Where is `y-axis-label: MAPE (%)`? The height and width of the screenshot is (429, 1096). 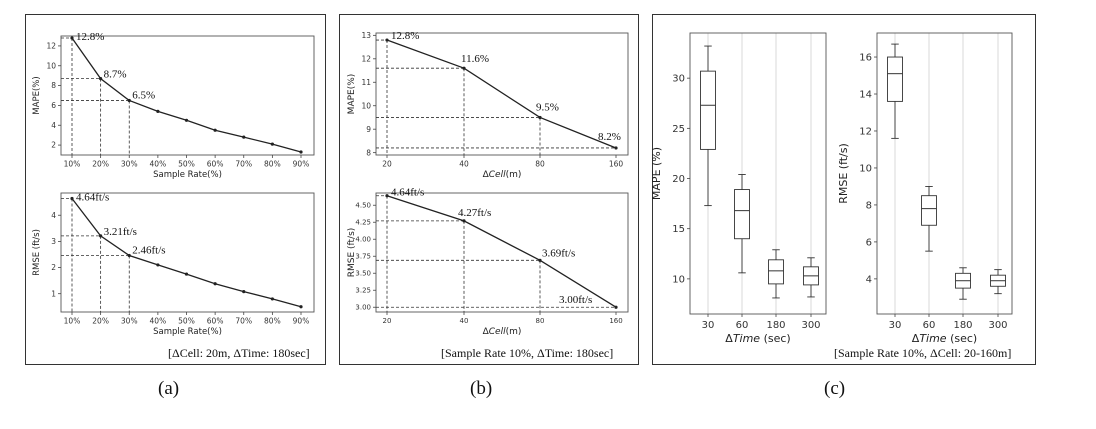 y-axis-label: MAPE (%) is located at coordinates (656, 173).